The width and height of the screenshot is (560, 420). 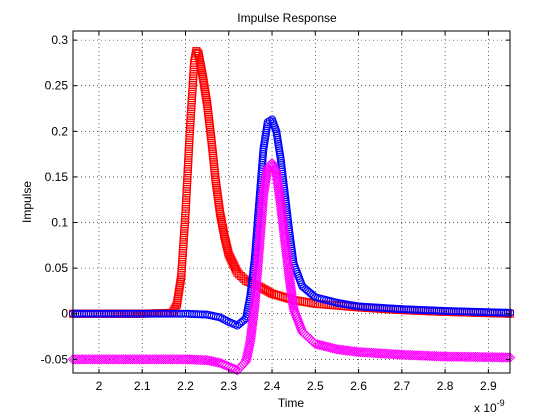 I want to click on x-axis-exponent-base: x 10, so click(x=485, y=408).